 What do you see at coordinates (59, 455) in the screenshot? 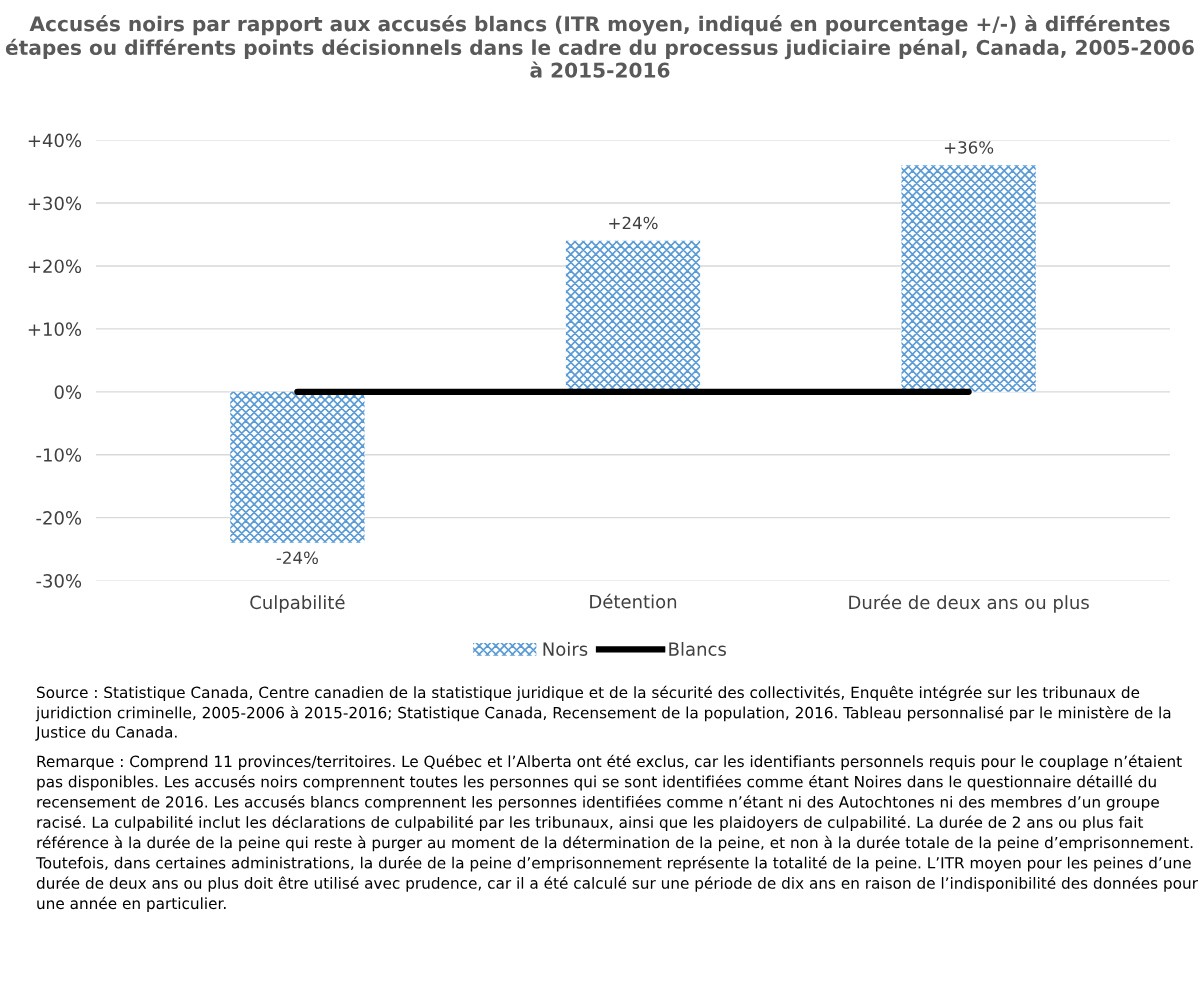
I see `y-tick-label: -10%` at bounding box center [59, 455].